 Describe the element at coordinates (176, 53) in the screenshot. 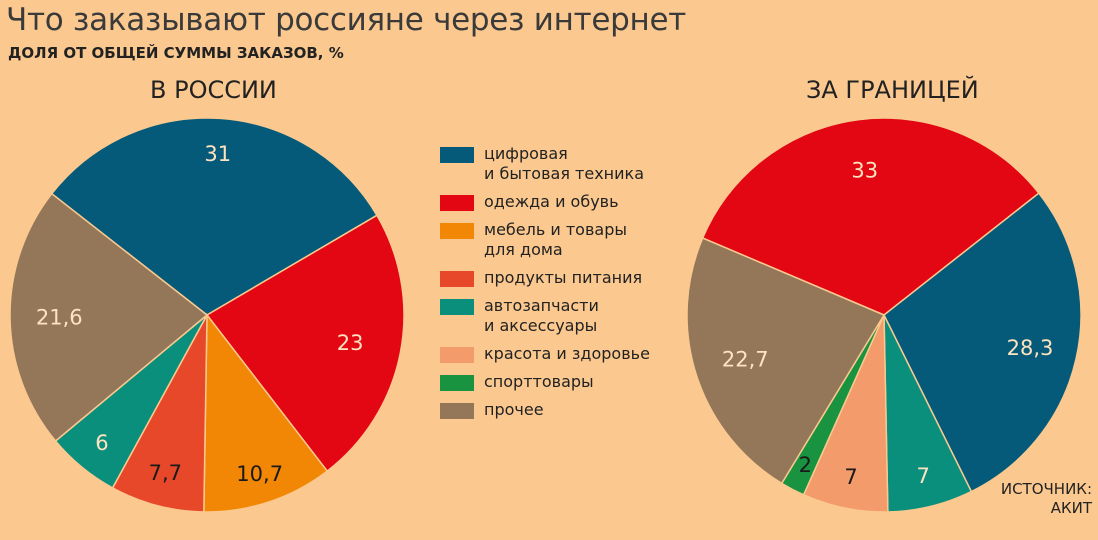

I see `chart-subtitle: ДОЛЯ ОТ ОБЩЕЙ СУММЫ ЗАКАЗОВ, %` at that location.